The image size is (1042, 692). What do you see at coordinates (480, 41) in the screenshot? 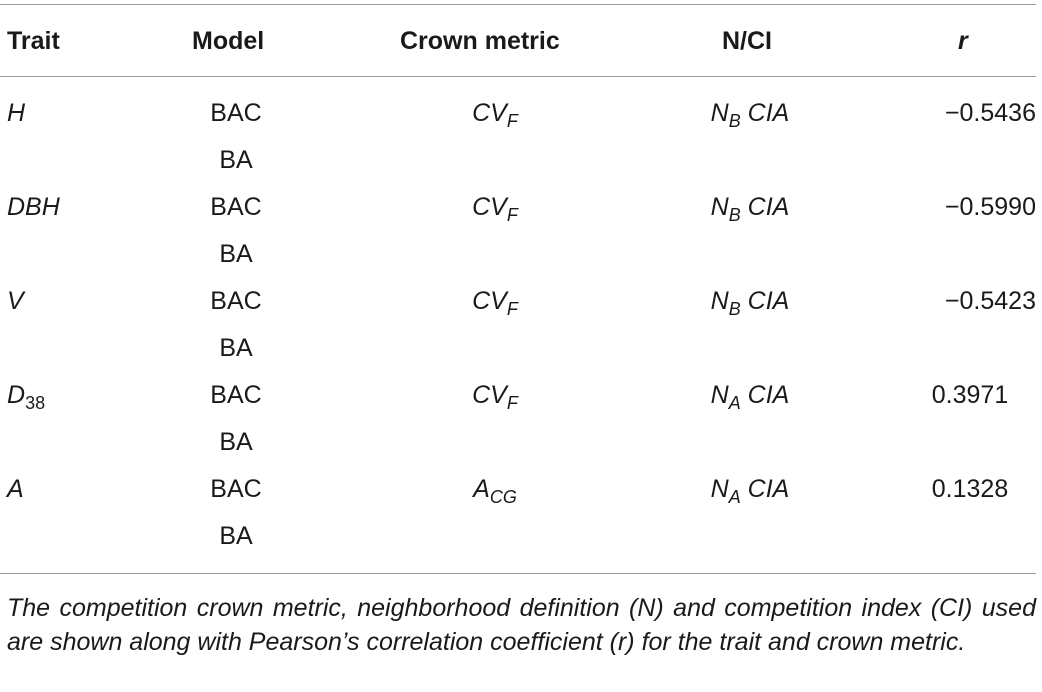
I see `header-crown-metric: Crown metric` at bounding box center [480, 41].